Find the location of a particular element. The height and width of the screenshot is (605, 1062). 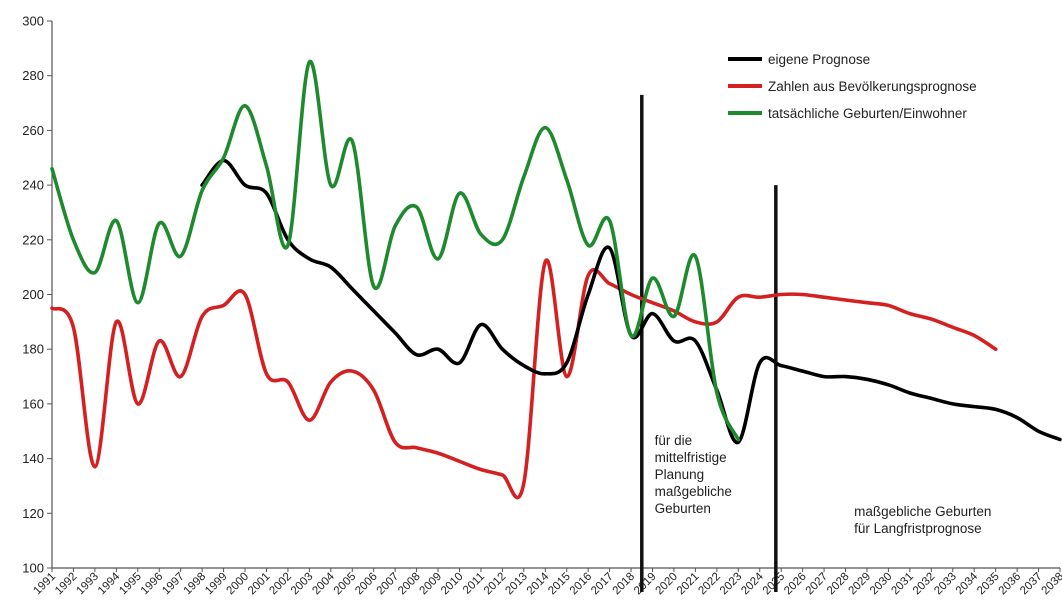

x-tick-label: 2000 is located at coordinates (238, 584).